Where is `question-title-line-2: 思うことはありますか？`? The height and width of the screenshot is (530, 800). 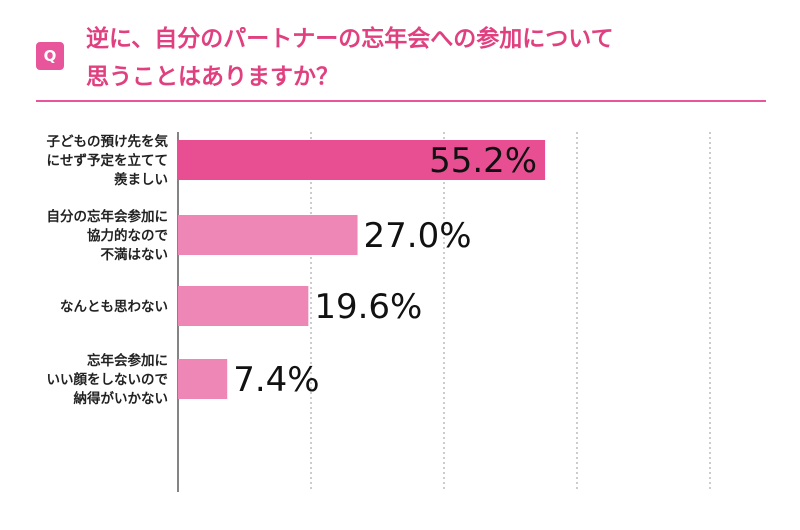 question-title-line-2: 思うことはありますか？ is located at coordinates (212, 77).